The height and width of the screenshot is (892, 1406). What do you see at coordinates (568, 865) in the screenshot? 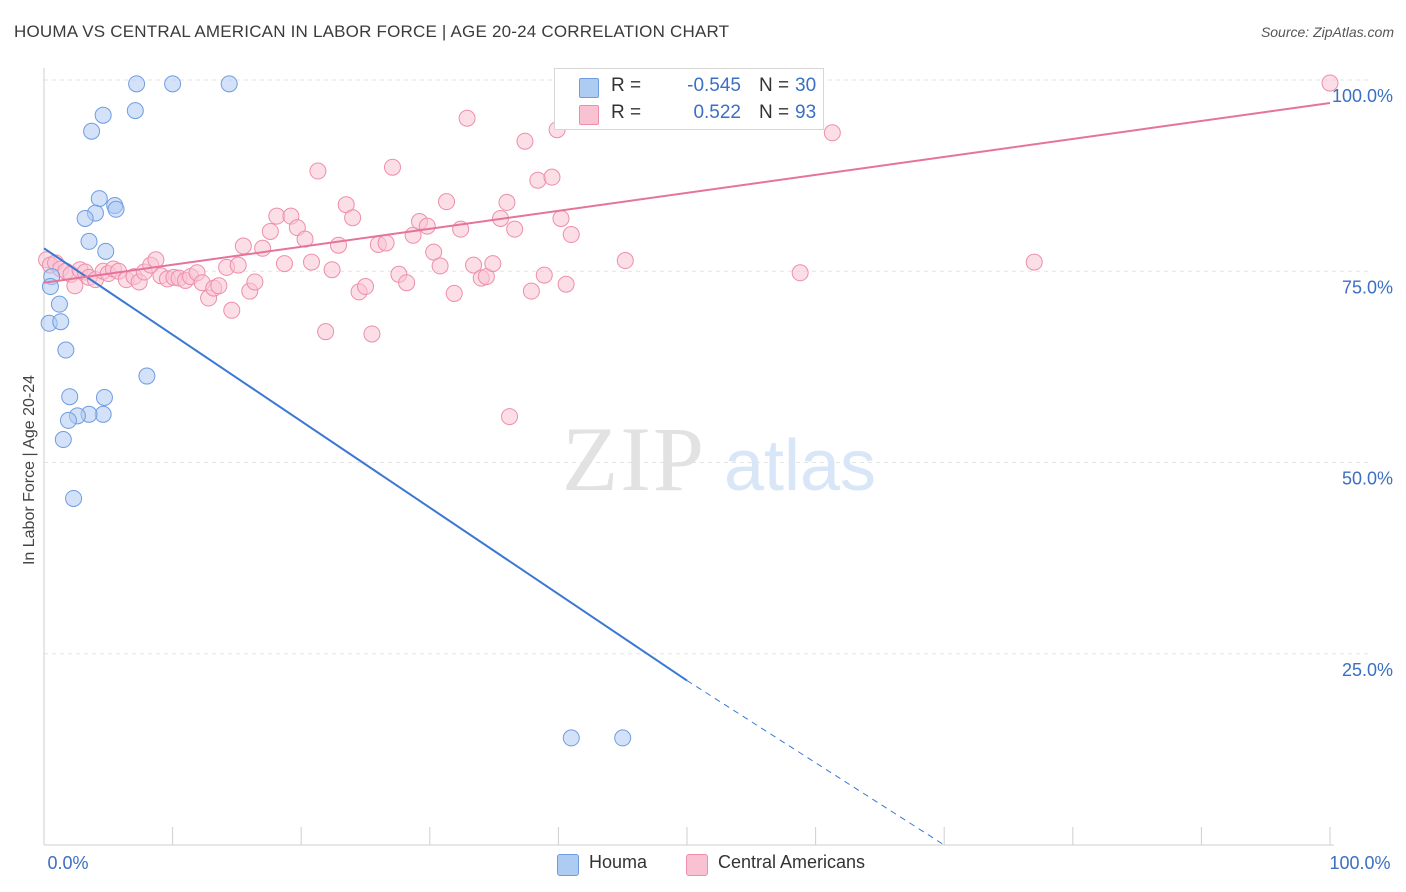
I see `bottom-legend-swatch-houma` at bounding box center [568, 865].